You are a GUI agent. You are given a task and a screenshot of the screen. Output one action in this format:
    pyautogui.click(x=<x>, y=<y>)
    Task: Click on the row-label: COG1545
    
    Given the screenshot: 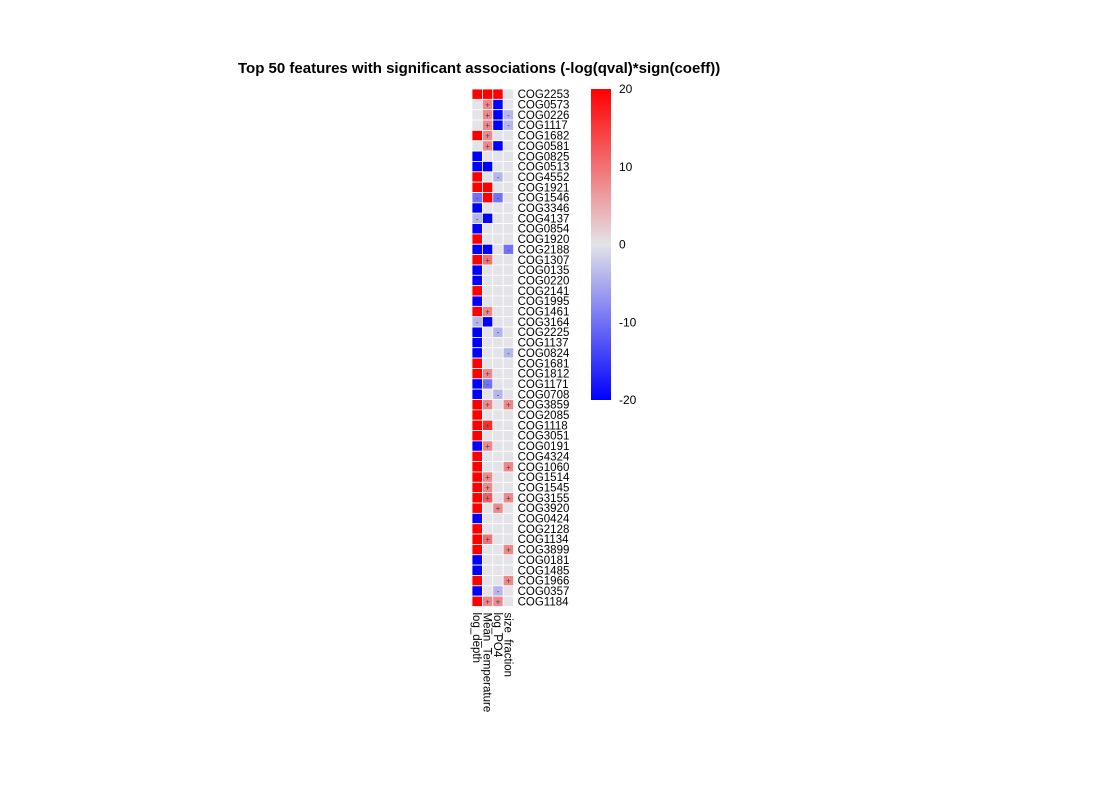 What is the action you would take?
    pyautogui.click(x=544, y=488)
    